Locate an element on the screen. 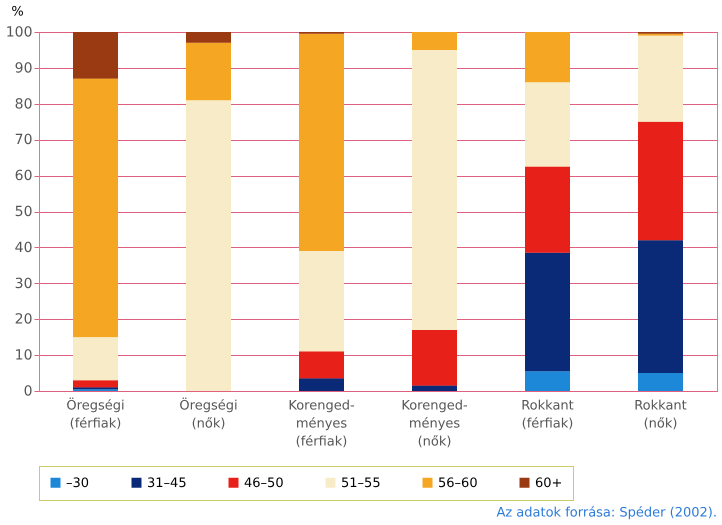  x-tick-label: Korenged- ményes (nők) is located at coordinates (434, 424).